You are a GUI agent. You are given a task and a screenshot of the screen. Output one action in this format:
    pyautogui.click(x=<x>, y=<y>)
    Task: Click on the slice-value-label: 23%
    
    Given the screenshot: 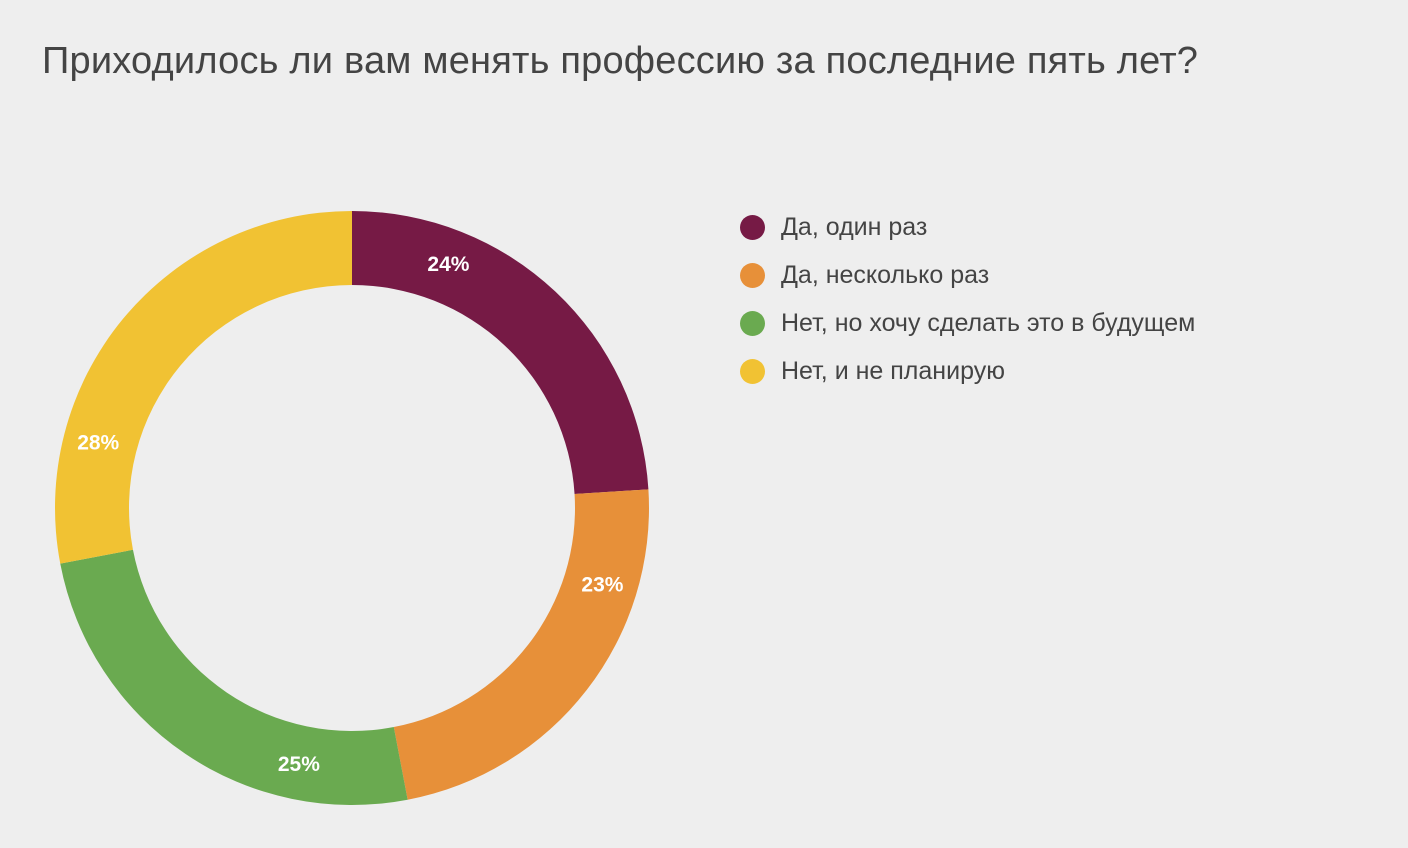 What is the action you would take?
    pyautogui.click(x=602, y=585)
    